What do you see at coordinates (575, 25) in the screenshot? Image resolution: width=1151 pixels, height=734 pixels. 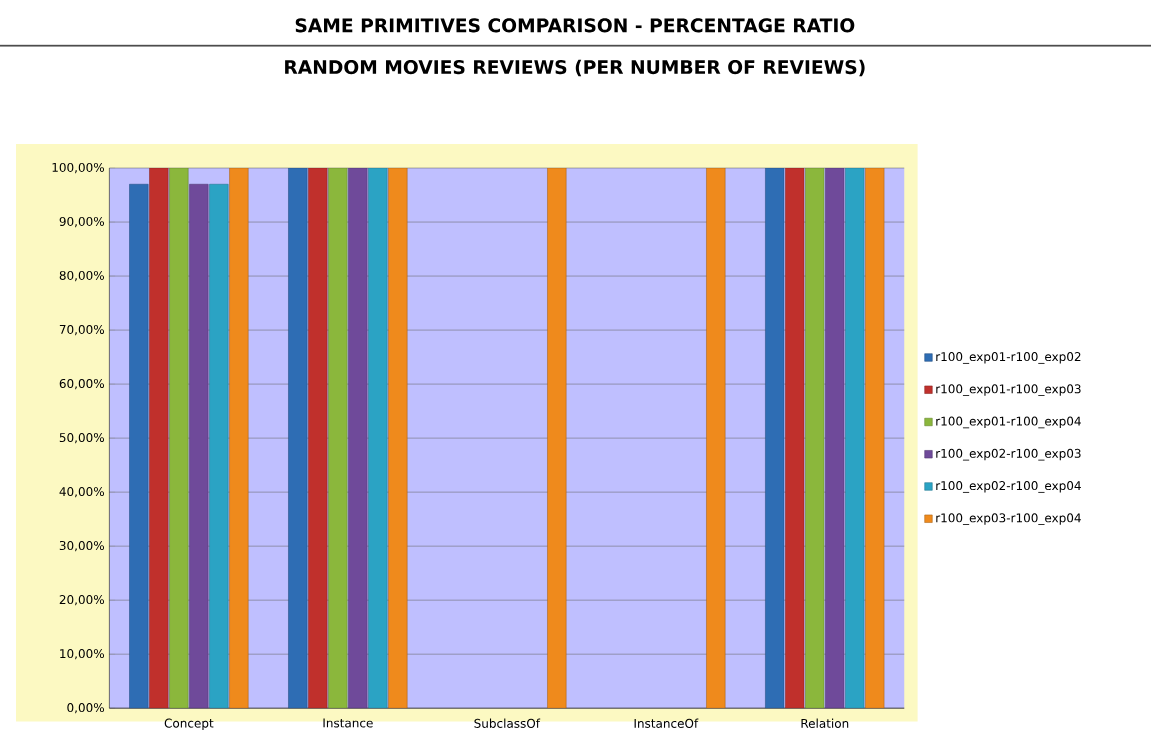 I see `chart-title: SAME PRIMITIVES COMPARISON - PERCENTAGE RATIO` at bounding box center [575, 25].